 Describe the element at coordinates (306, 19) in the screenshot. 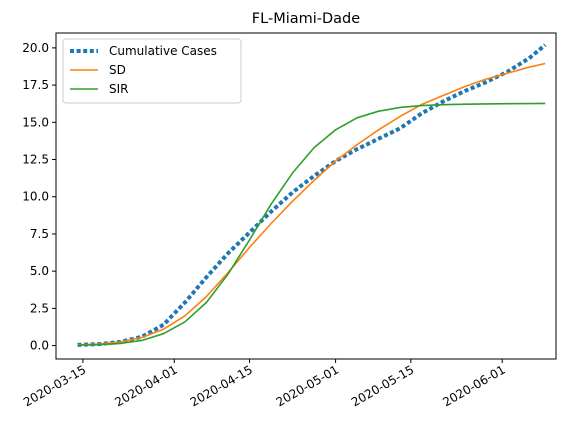

I see `chart-title: FL-Miami-Dade` at that location.